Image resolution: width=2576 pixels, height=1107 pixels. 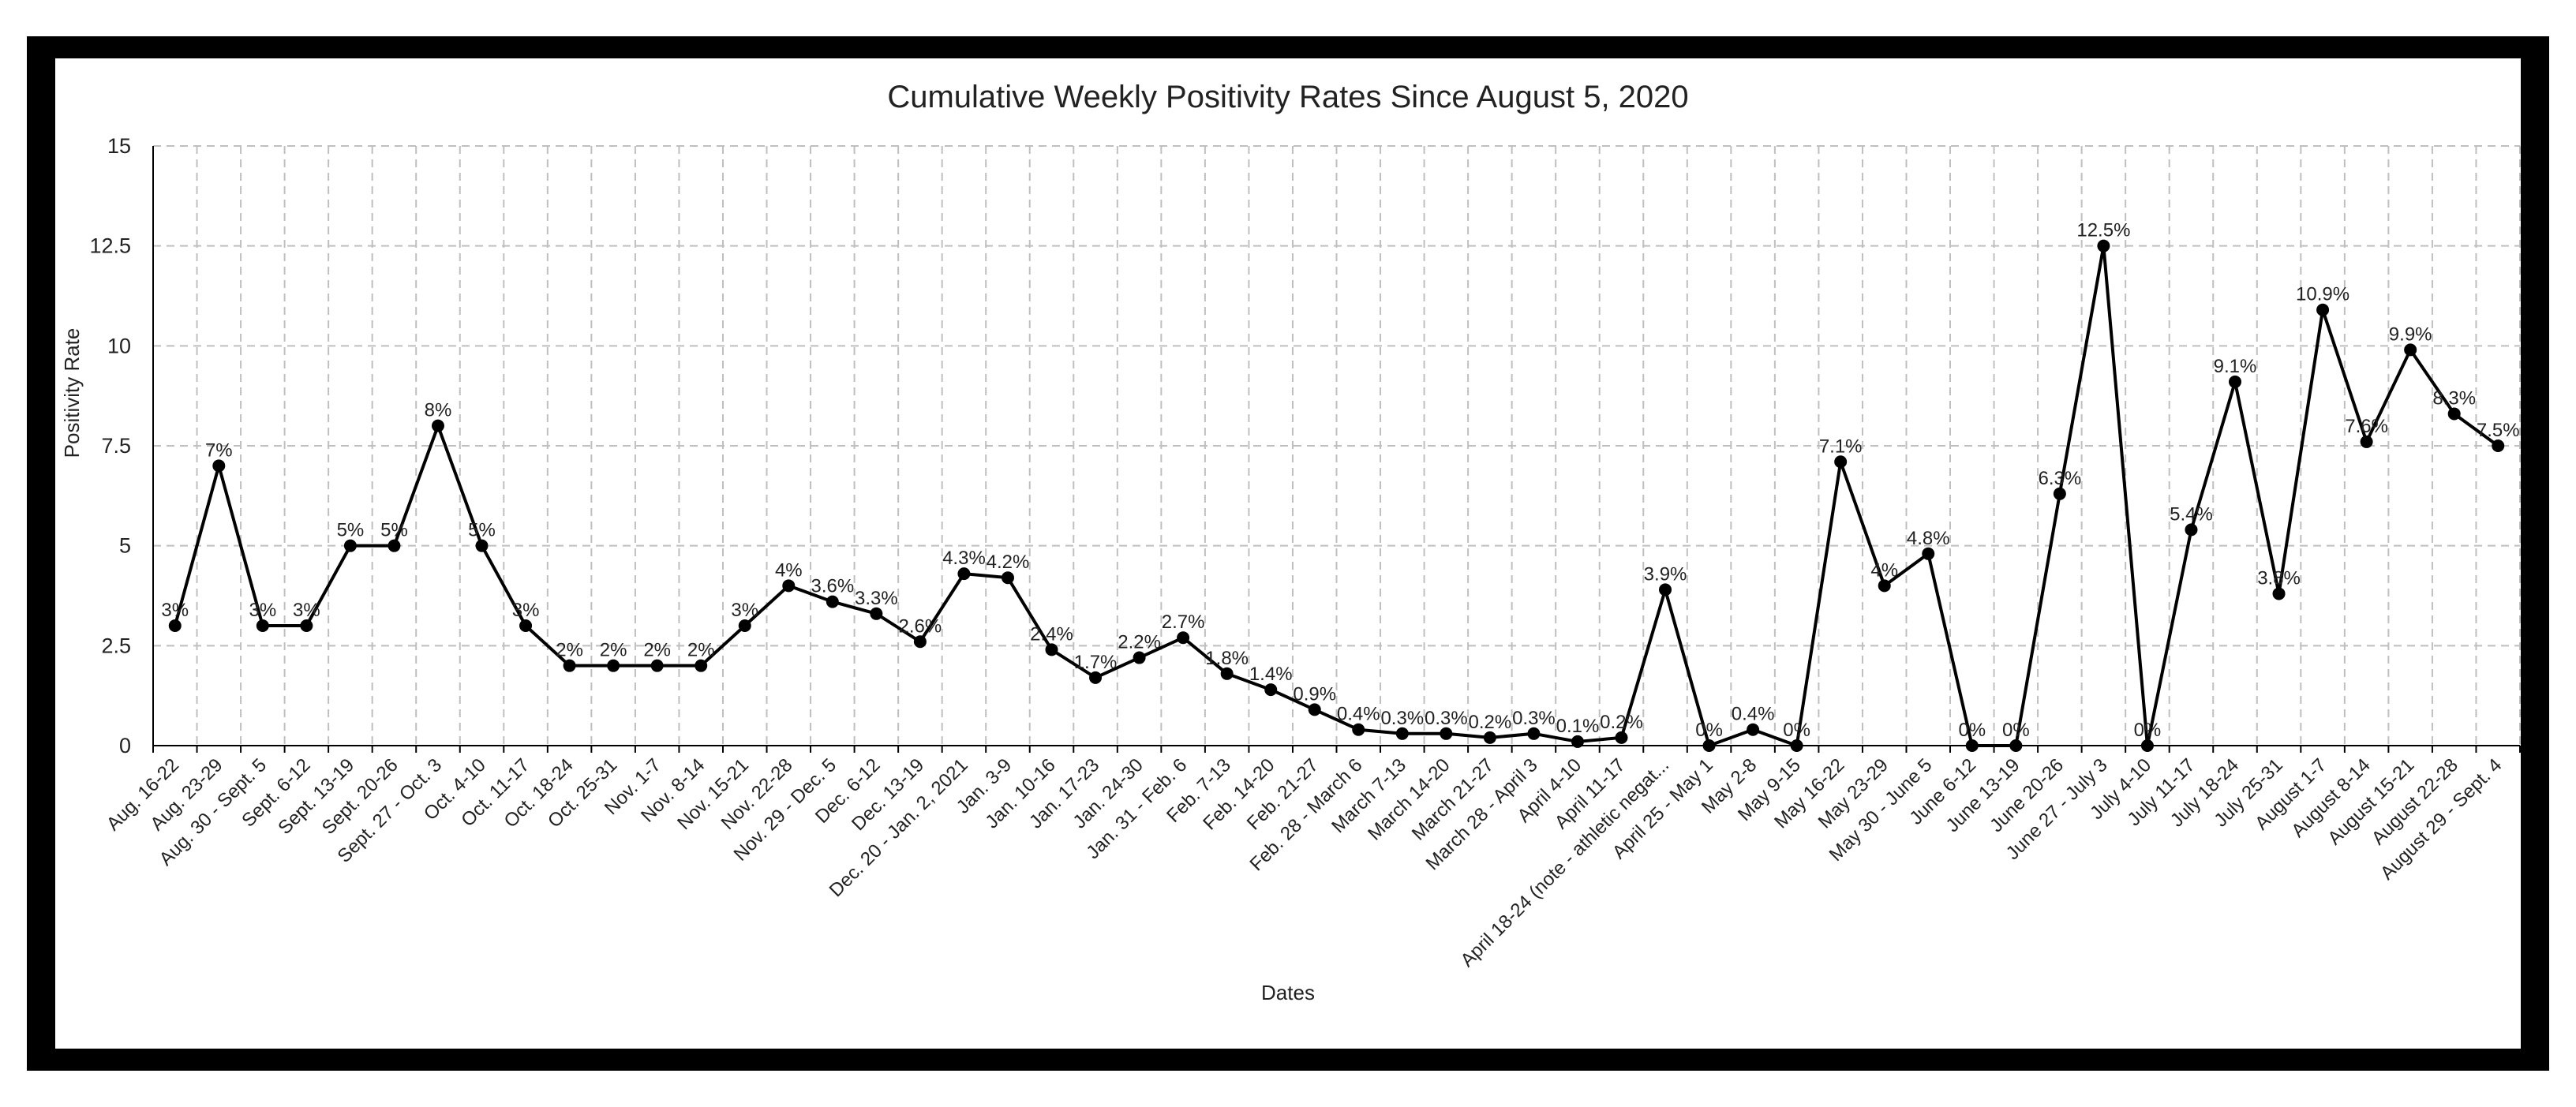 What do you see at coordinates (125, 546) in the screenshot?
I see `y-tick-label: 5` at bounding box center [125, 546].